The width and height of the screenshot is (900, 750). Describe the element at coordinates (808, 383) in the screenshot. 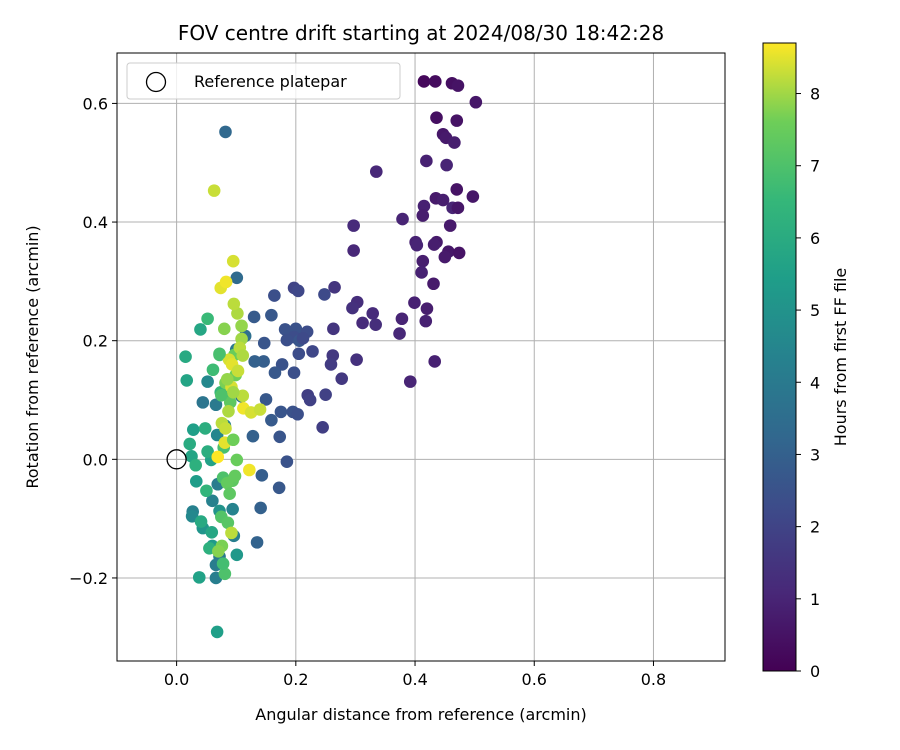

I see `colorbar-ticks: 0 1 2 3 4 5 6 7 8` at that location.